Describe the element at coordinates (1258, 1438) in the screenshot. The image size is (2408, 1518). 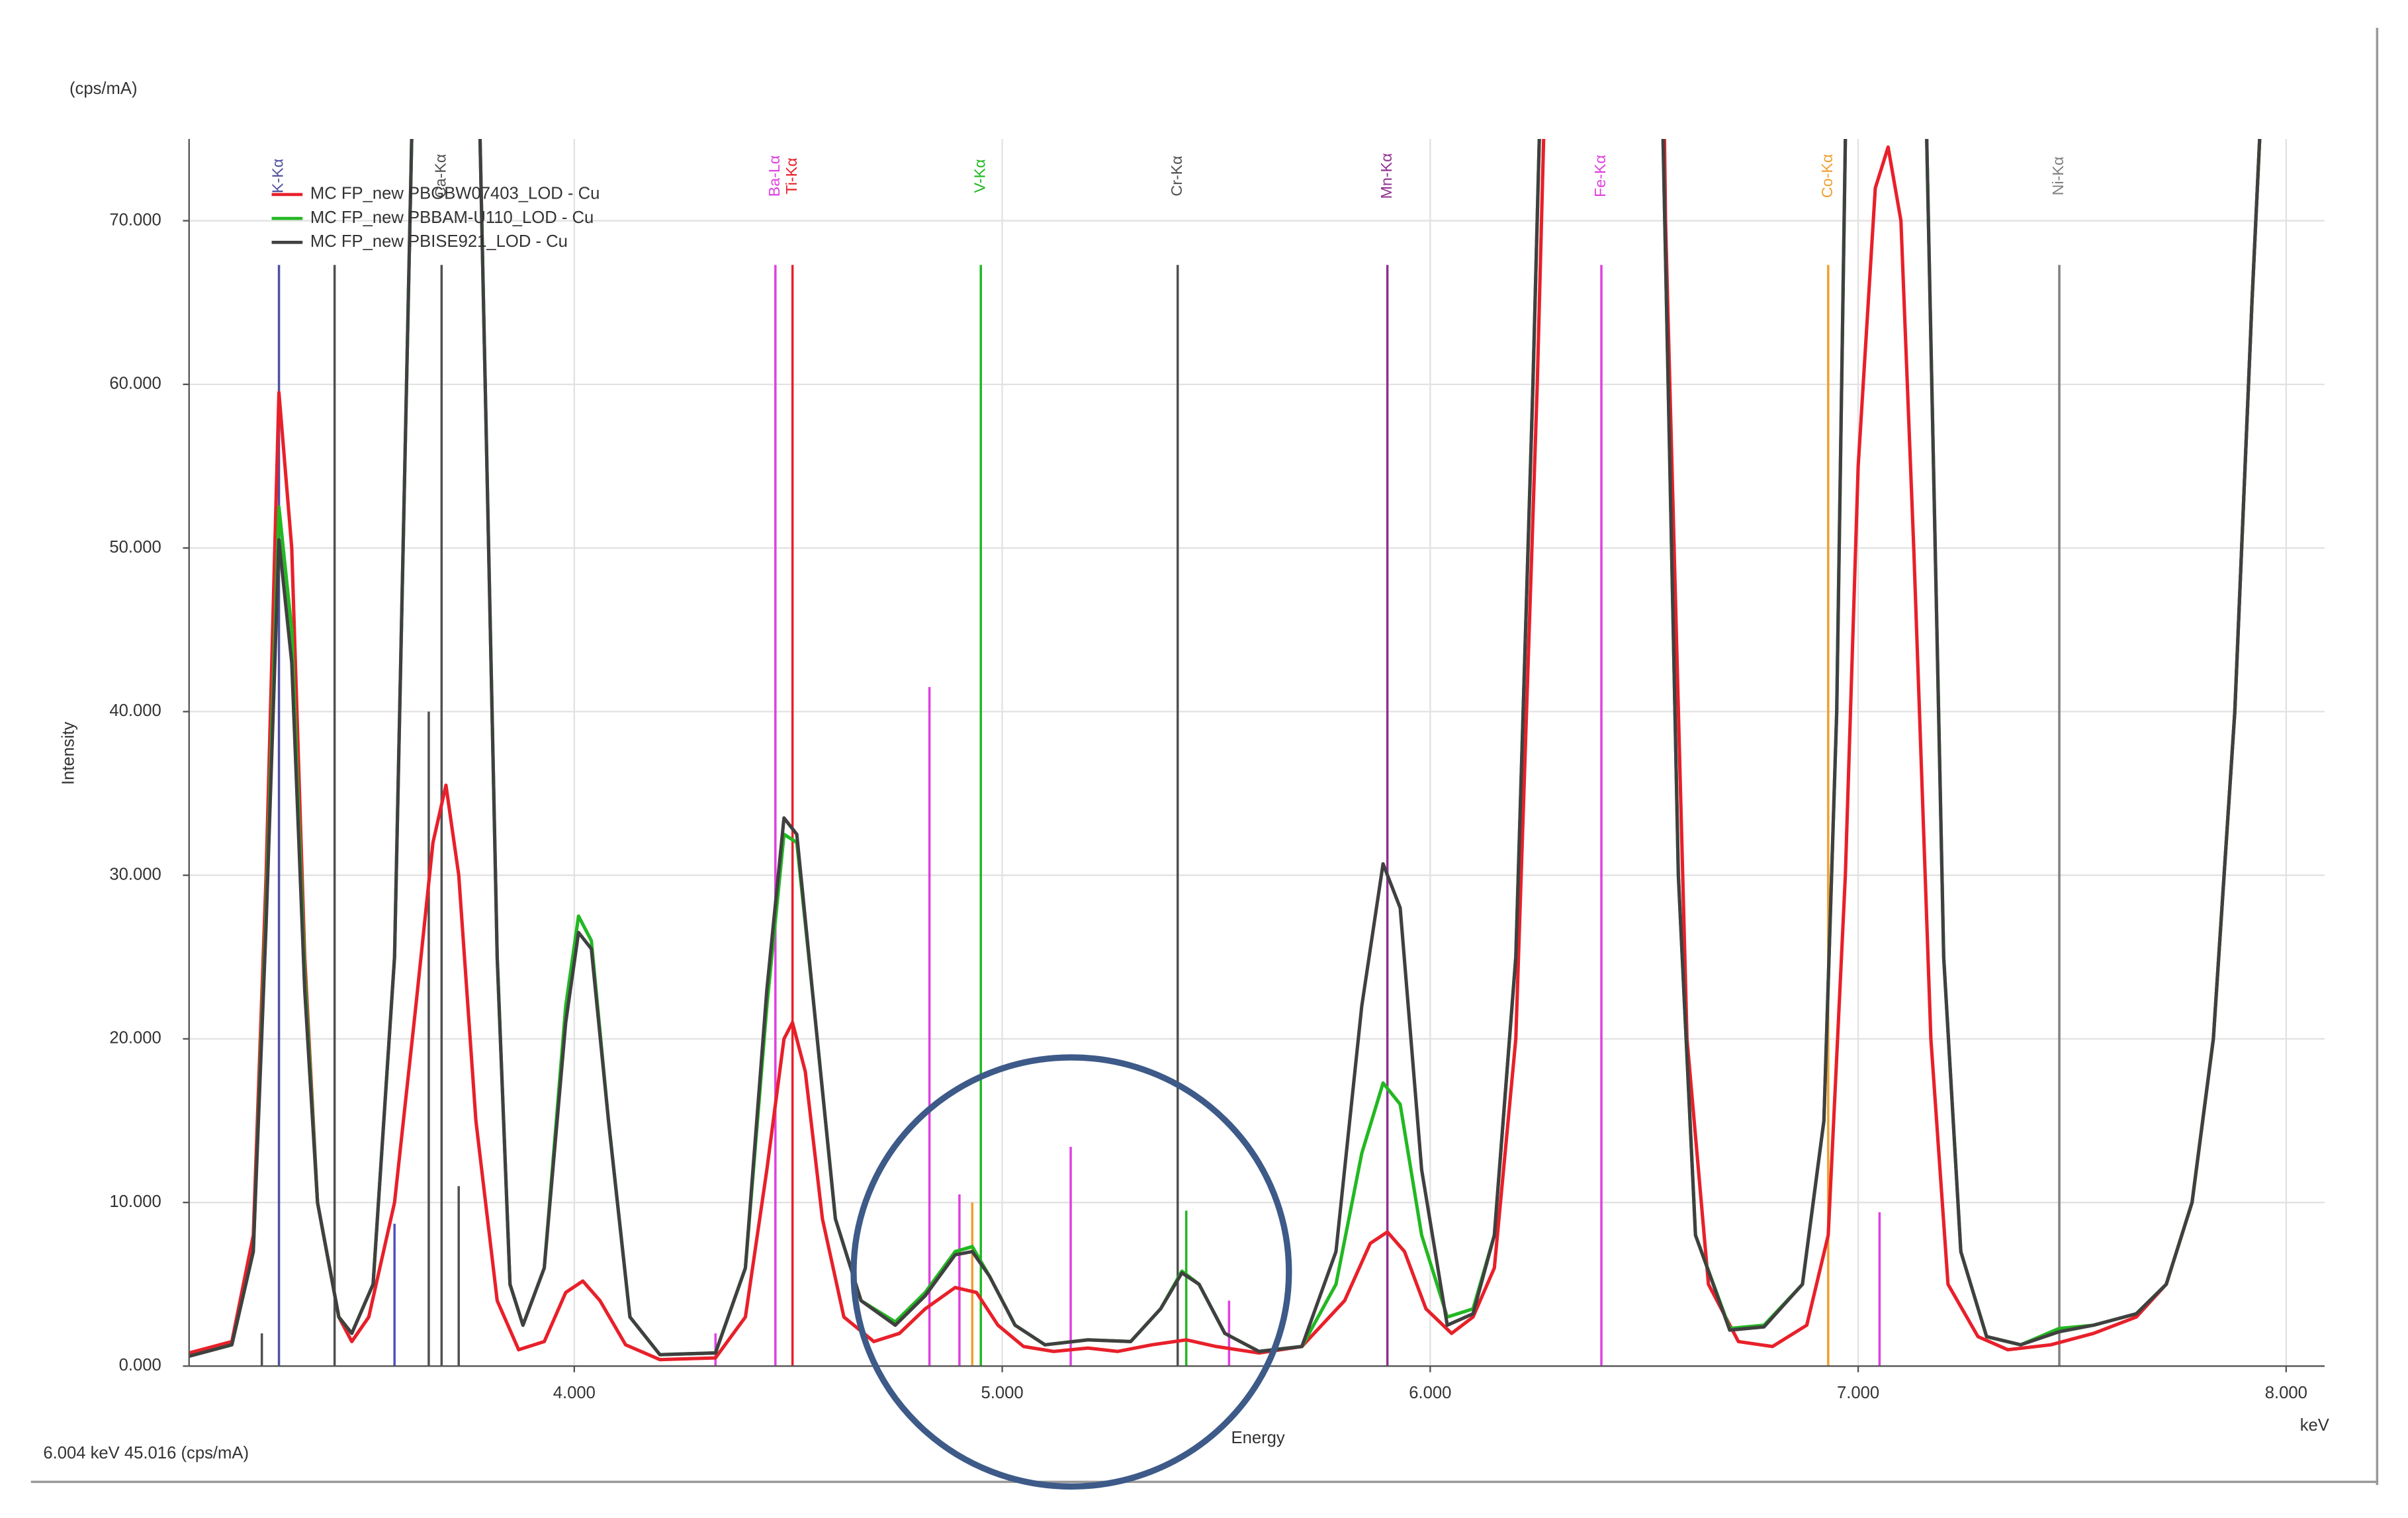
I see `x-axis-label: Energy` at that location.